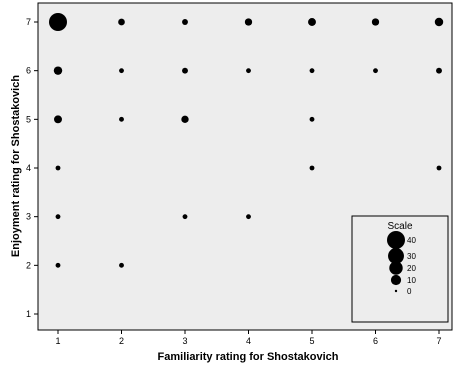  What do you see at coordinates (28, 22) in the screenshot?
I see `y-tick-label: 7` at bounding box center [28, 22].